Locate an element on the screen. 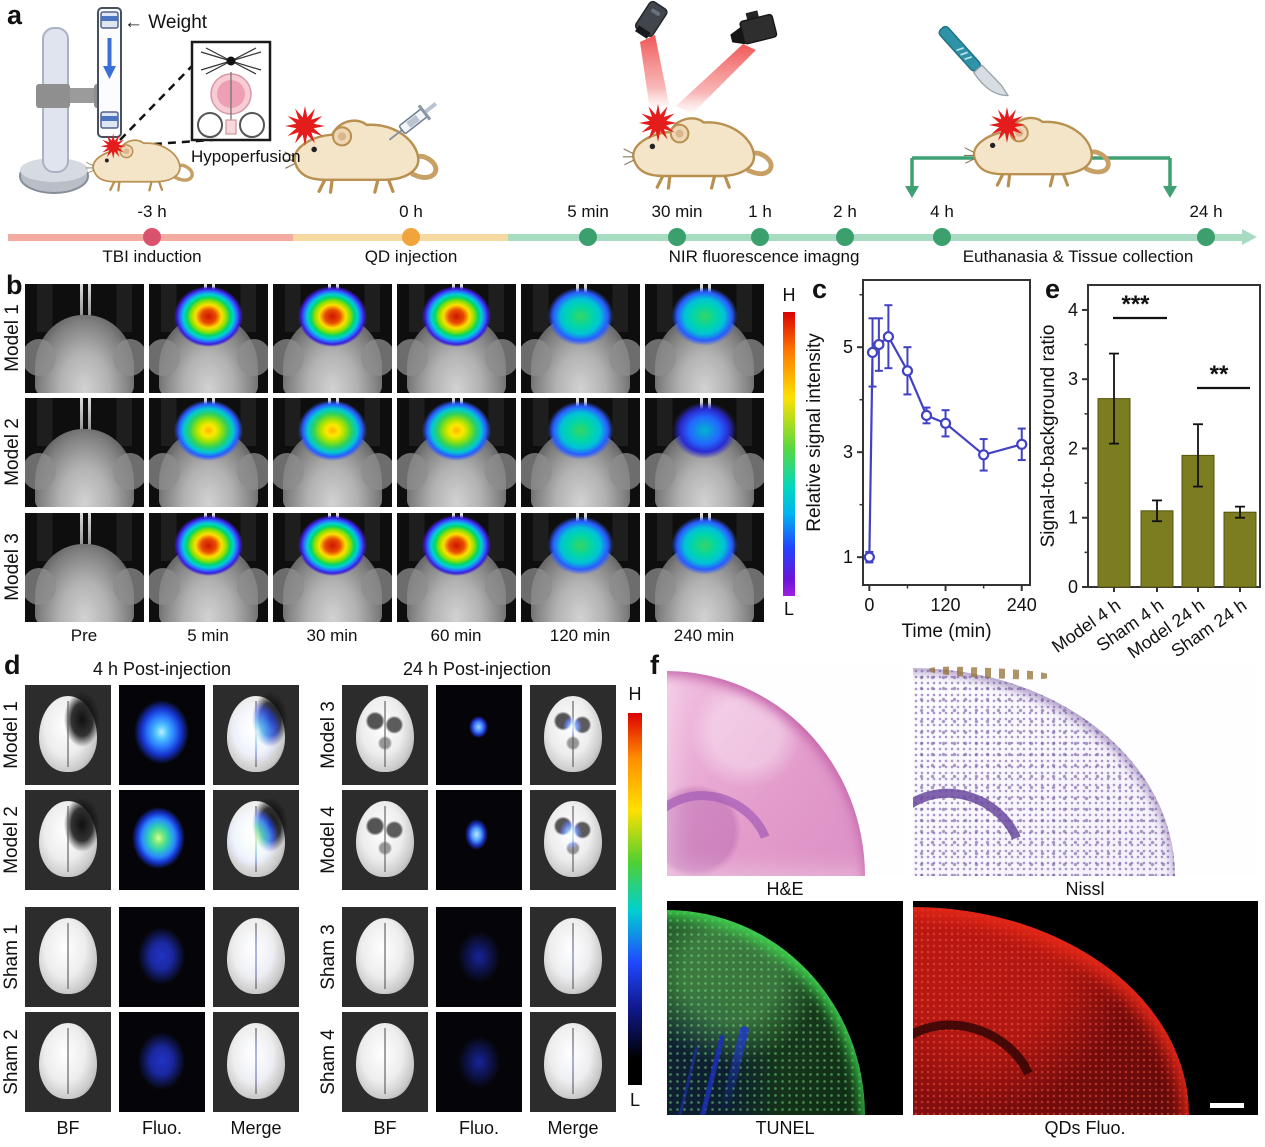  timeline-time-label: 30 min is located at coordinates (677, 211).